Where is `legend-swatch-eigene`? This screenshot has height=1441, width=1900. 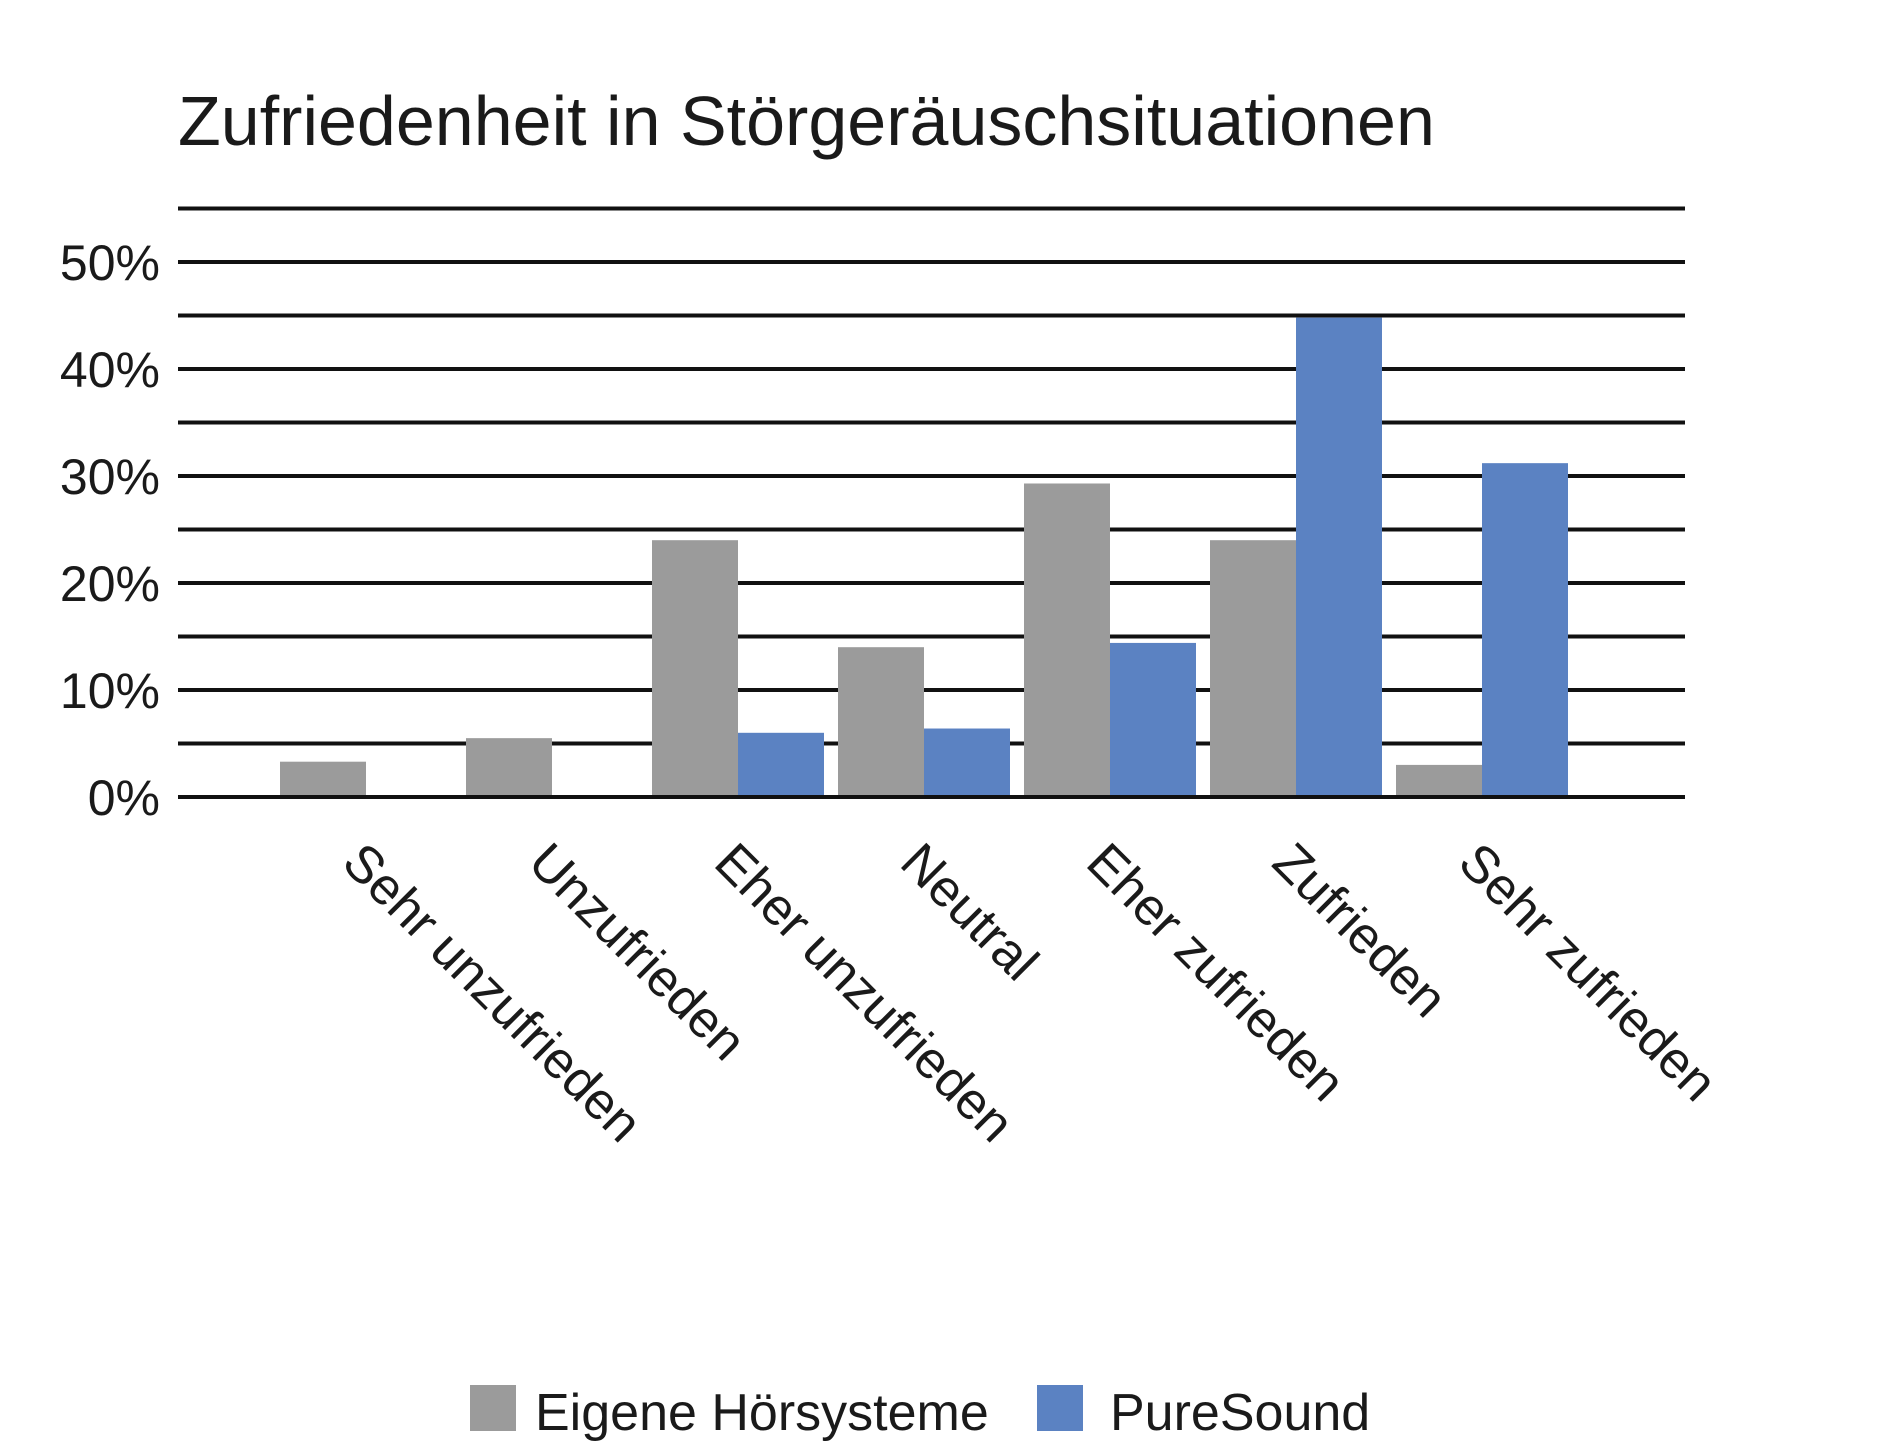 legend-swatch-eigene is located at coordinates (493, 1408).